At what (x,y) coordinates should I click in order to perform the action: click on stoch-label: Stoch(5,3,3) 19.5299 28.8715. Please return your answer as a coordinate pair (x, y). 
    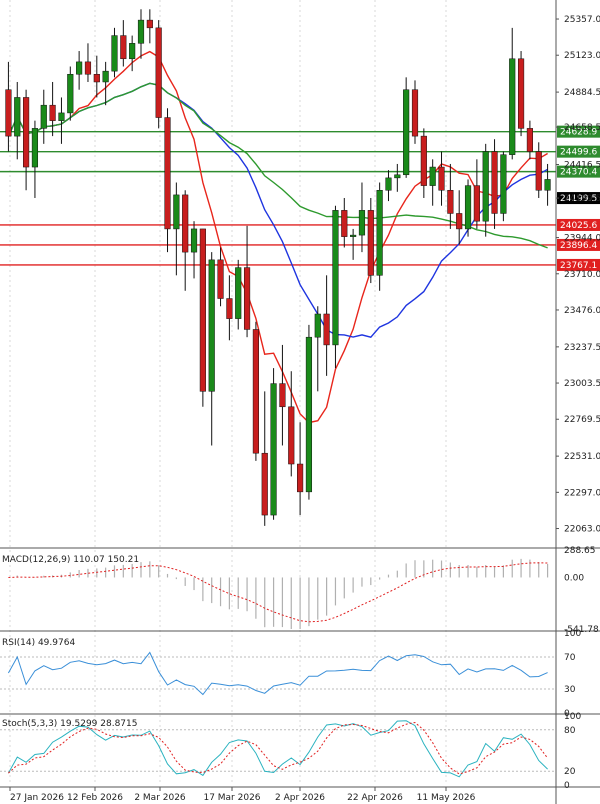
    Looking at the image, I should click on (69, 724).